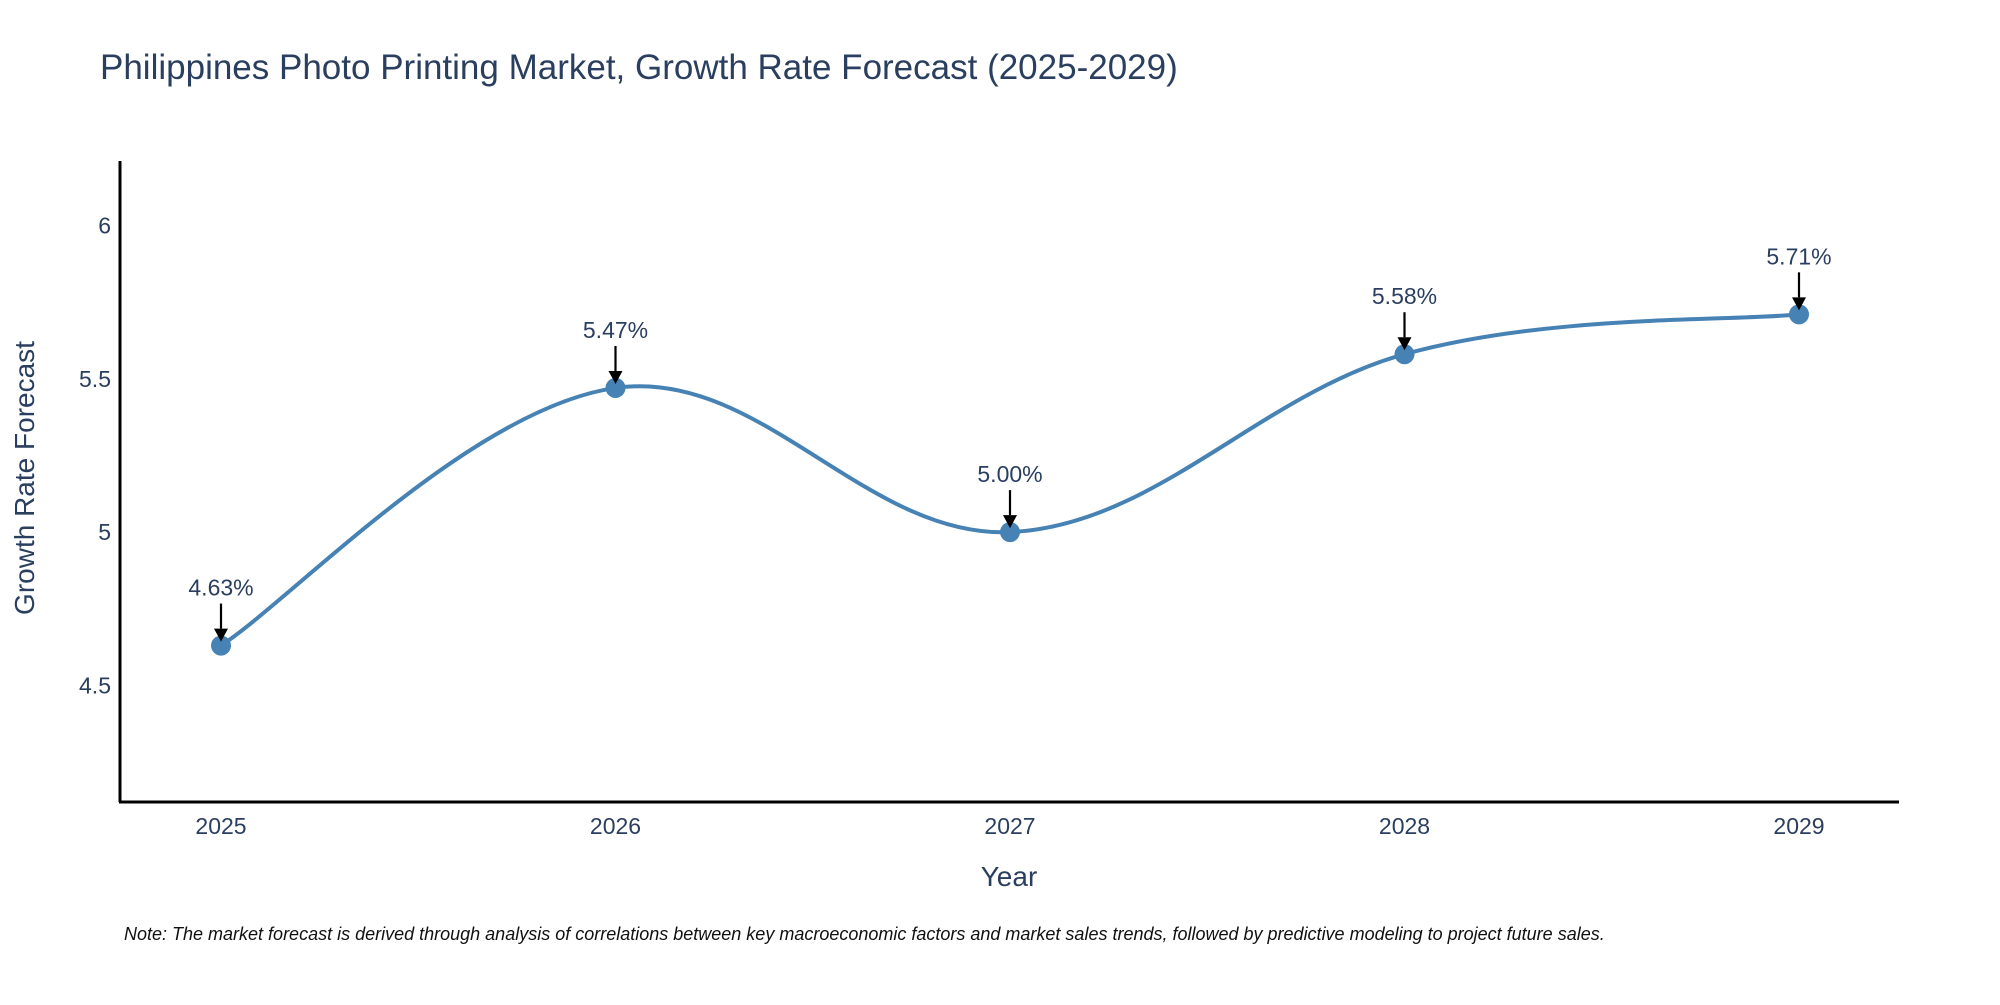 This screenshot has height=1005, width=2000. I want to click on x-tick-label: 2025, so click(220, 826).